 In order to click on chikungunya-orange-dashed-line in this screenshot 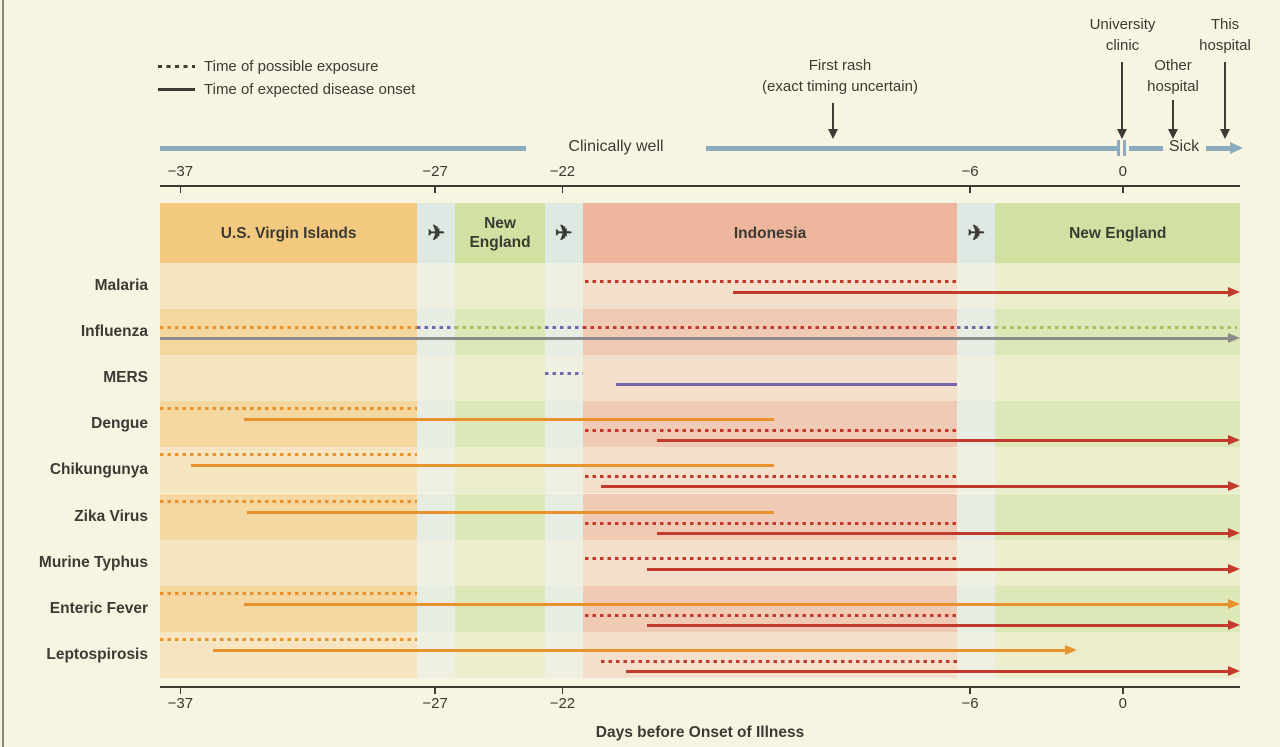, I will do `click(289, 455)`.